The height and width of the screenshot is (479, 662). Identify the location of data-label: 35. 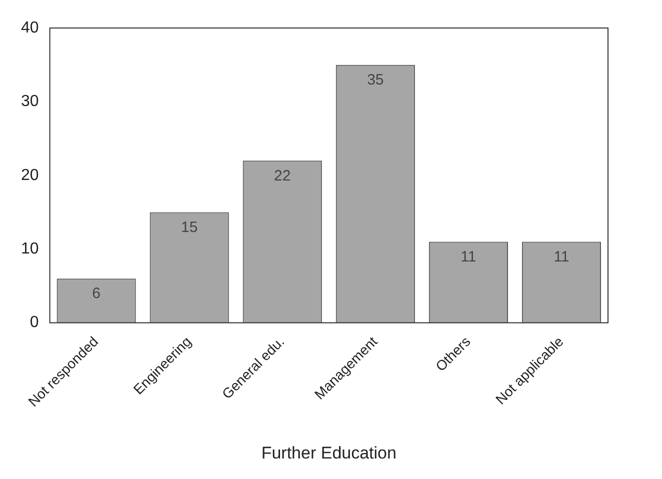
(375, 79).